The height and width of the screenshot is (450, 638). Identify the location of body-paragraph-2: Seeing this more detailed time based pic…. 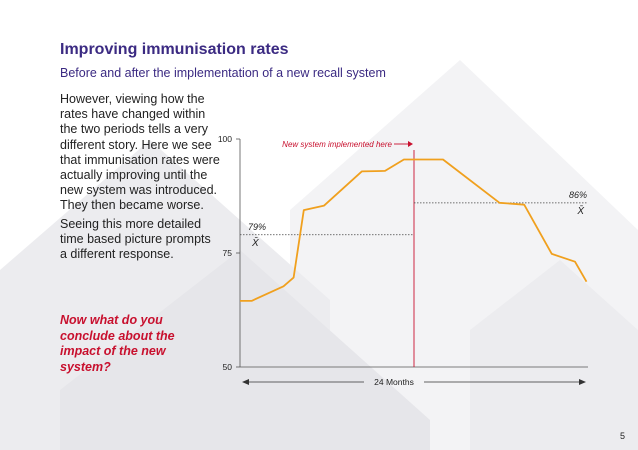
(135, 239).